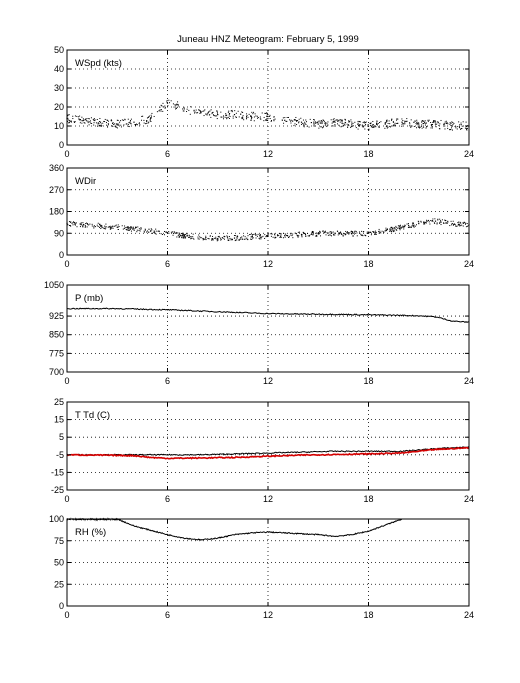  I want to click on x-tick-label: 24, so click(469, 499).